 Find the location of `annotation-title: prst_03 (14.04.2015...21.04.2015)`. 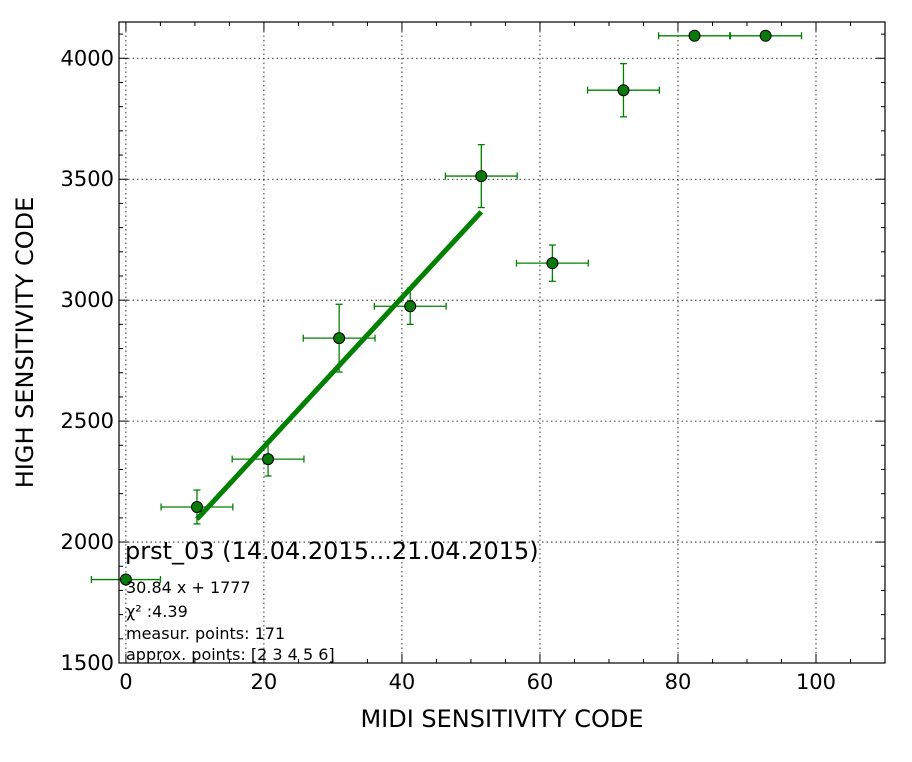

annotation-title: prst_03 (14.04.2015...21.04.2015) is located at coordinates (332, 551).